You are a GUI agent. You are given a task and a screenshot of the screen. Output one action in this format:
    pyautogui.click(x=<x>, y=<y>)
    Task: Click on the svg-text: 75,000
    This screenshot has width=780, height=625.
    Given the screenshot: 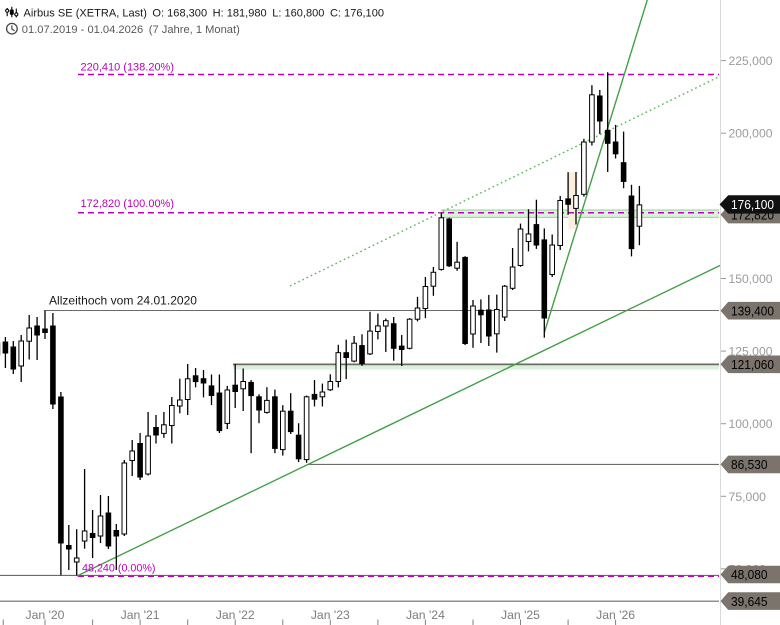 What is the action you would take?
    pyautogui.click(x=748, y=497)
    